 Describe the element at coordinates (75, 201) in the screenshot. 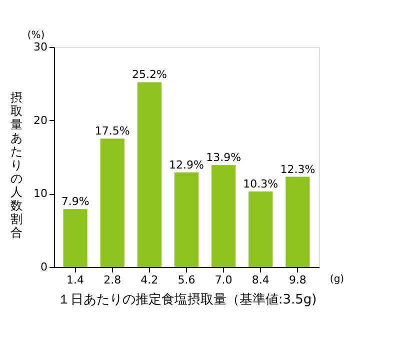

I see `data-label: 7.9%` at that location.